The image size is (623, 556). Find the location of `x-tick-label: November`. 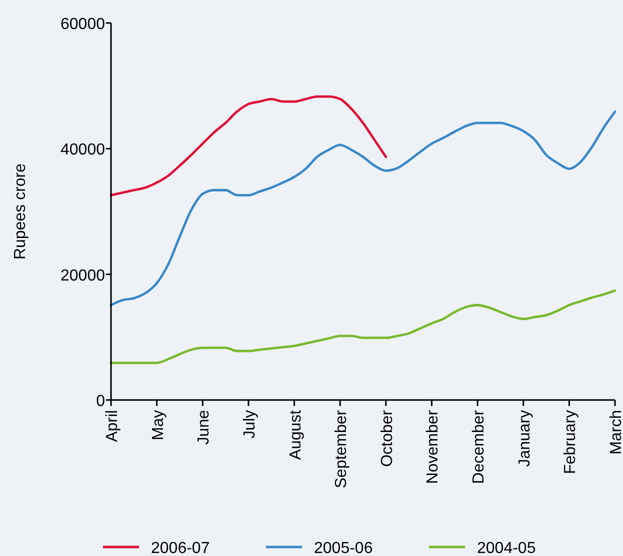

x-tick-label: November is located at coordinates (433, 446).